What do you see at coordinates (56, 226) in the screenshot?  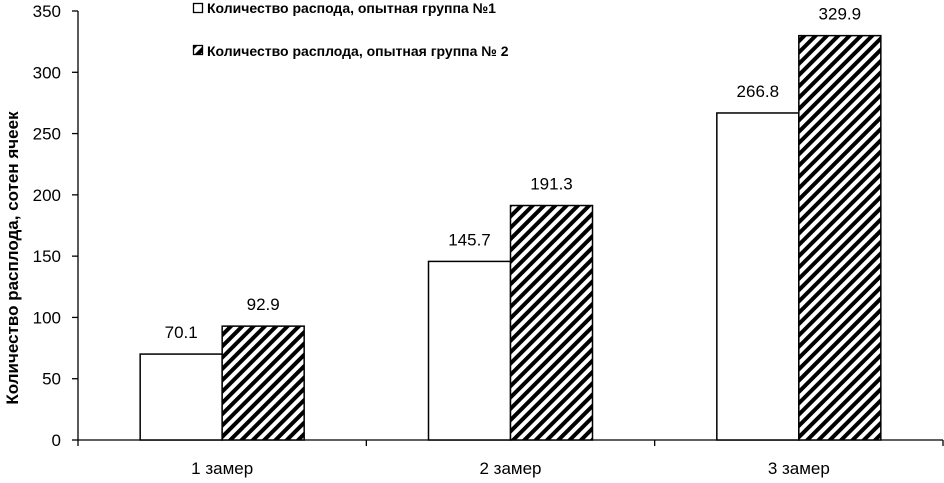 I see `y-axis: 0 50 100 150 200 250 300 350` at bounding box center [56, 226].